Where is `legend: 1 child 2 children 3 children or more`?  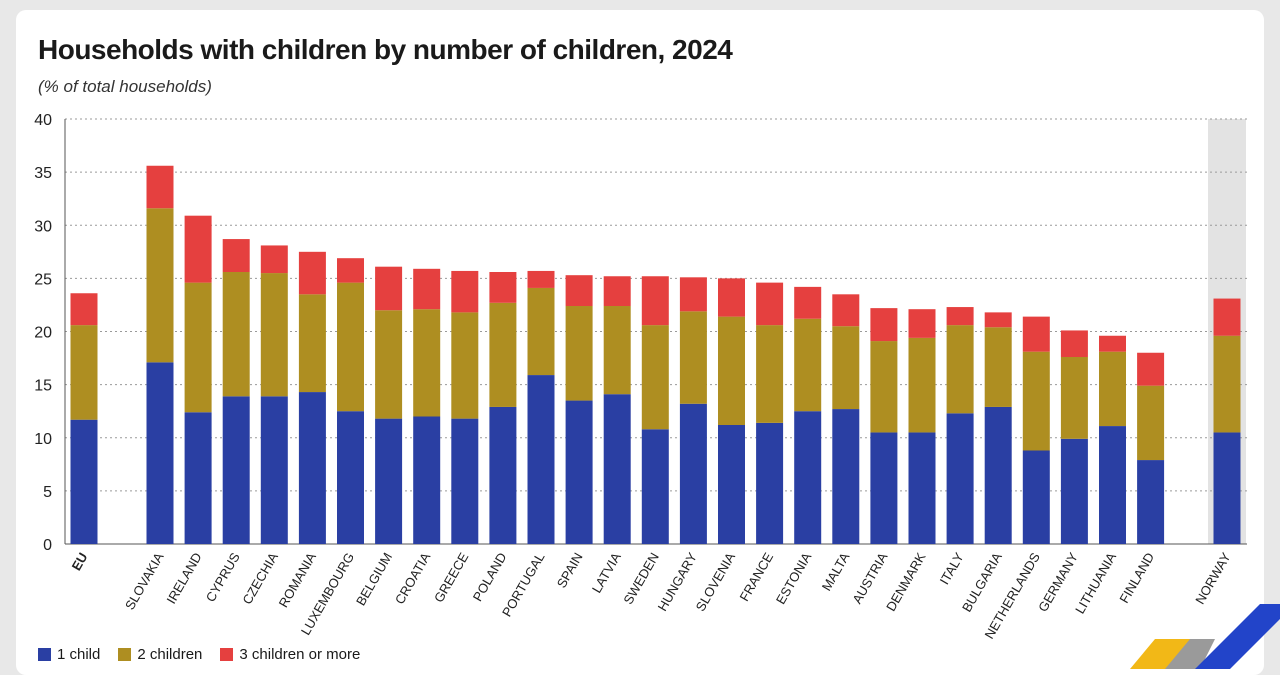
legend: 1 child 2 children 3 children or more is located at coordinates (199, 654).